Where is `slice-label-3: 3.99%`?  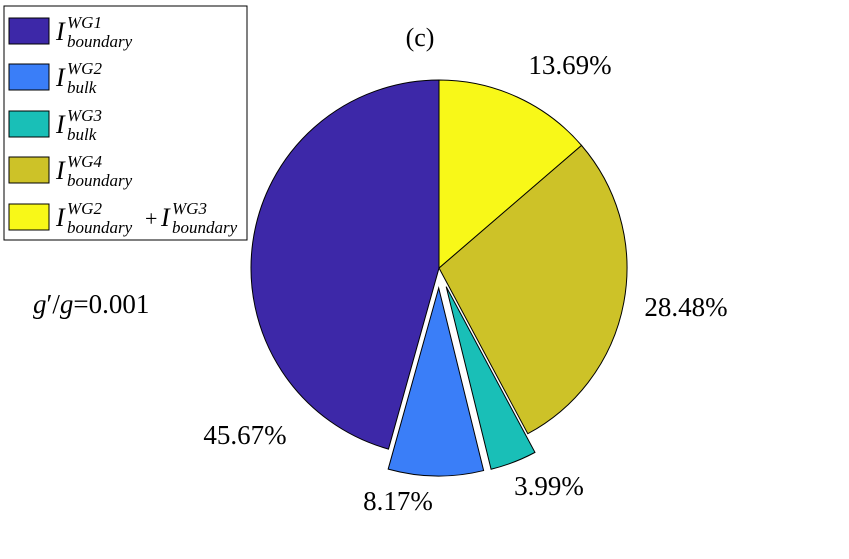
slice-label-3: 3.99% is located at coordinates (549, 486).